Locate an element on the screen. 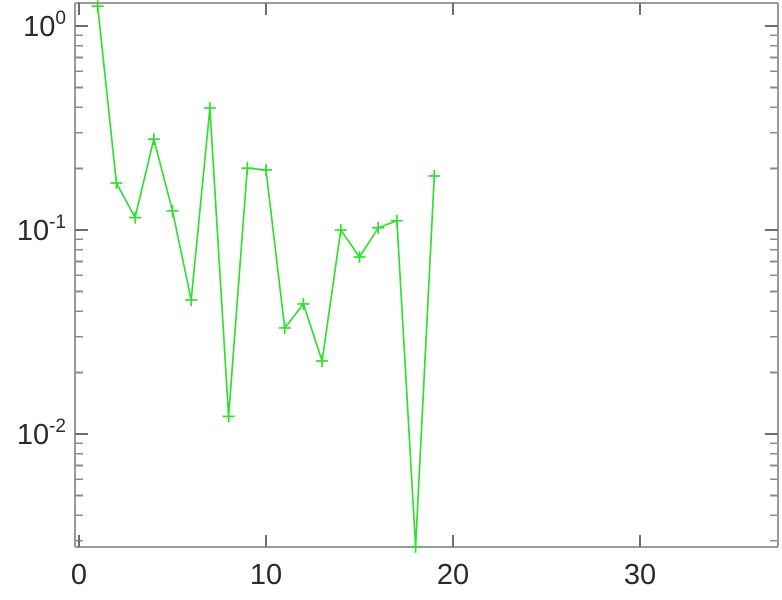 This screenshot has height=600, width=782. y-tick-label: 10⁻¹ is located at coordinates (41, 229).